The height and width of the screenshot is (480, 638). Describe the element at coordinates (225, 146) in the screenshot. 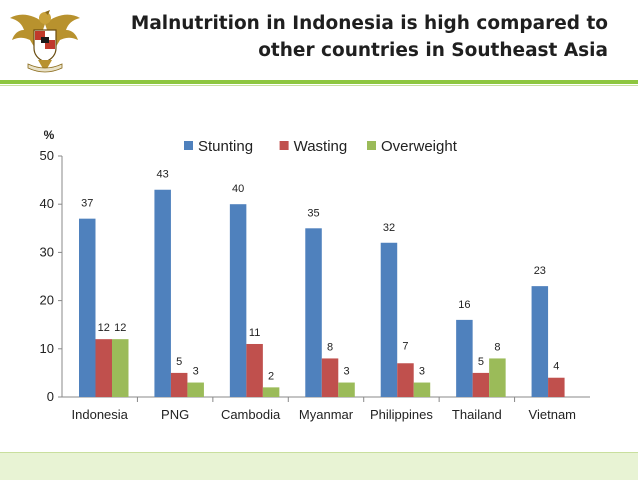

I see `legend-label-stunting: Stunting` at that location.